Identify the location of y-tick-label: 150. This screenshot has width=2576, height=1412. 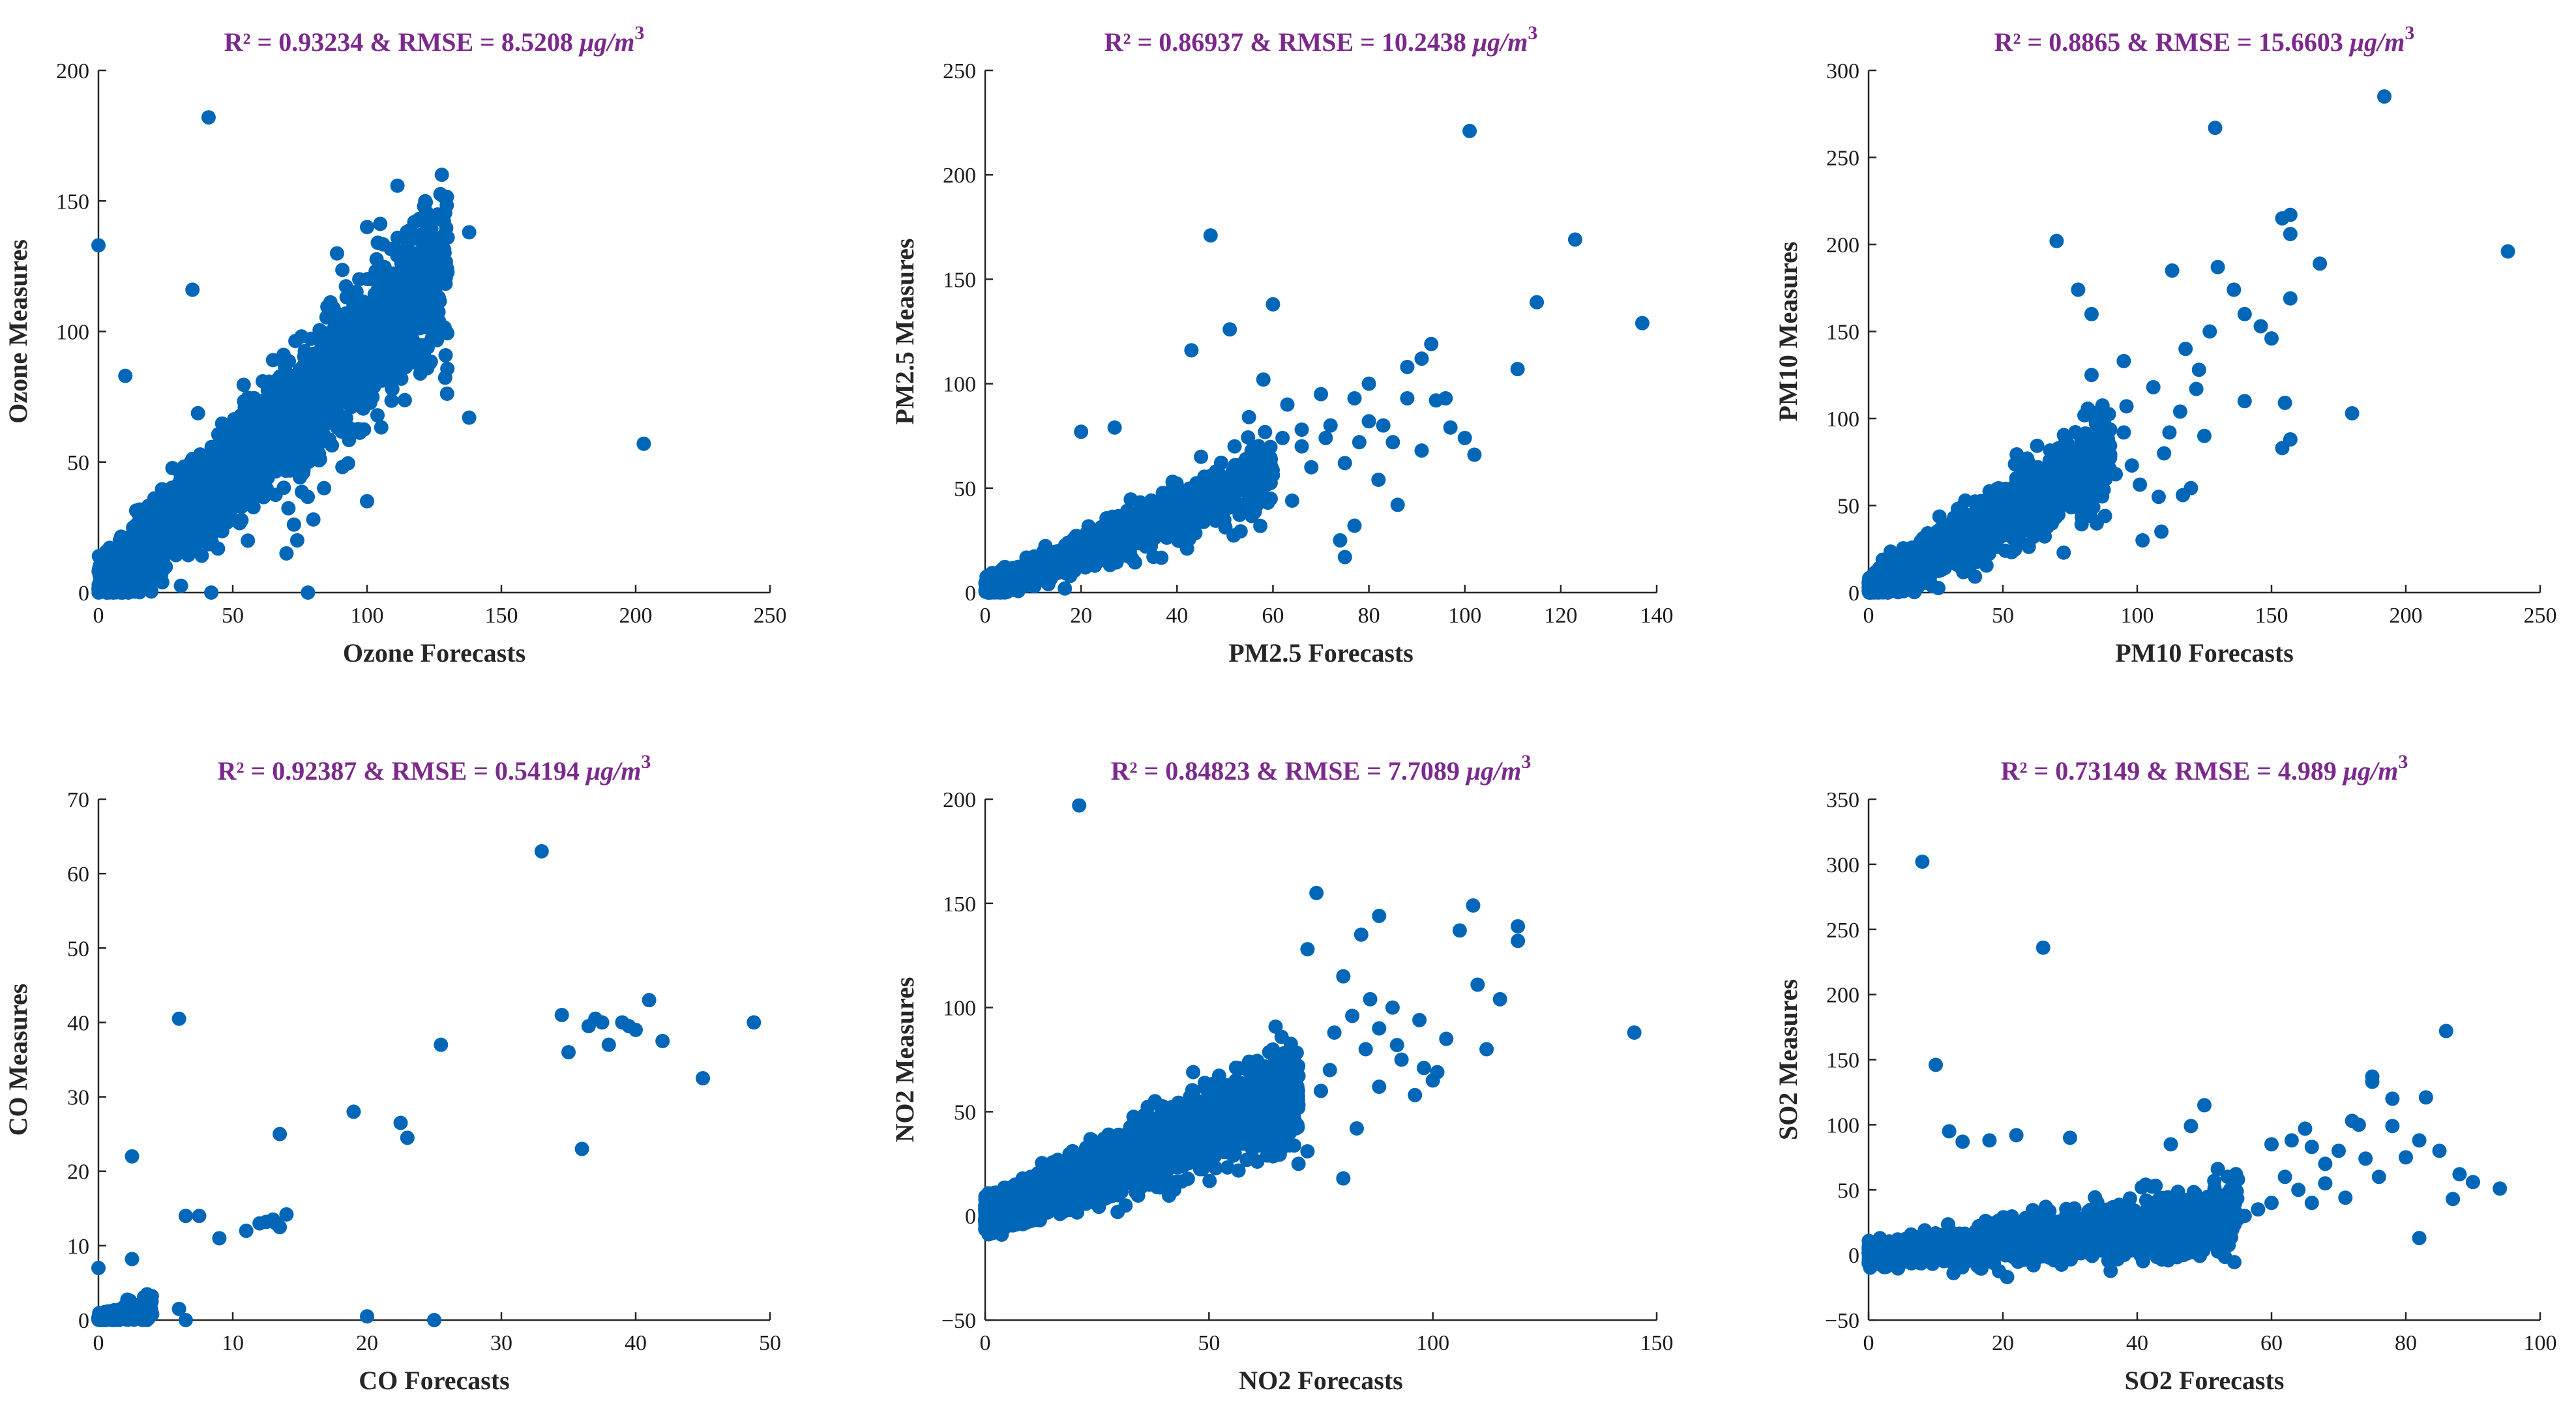
(72, 202).